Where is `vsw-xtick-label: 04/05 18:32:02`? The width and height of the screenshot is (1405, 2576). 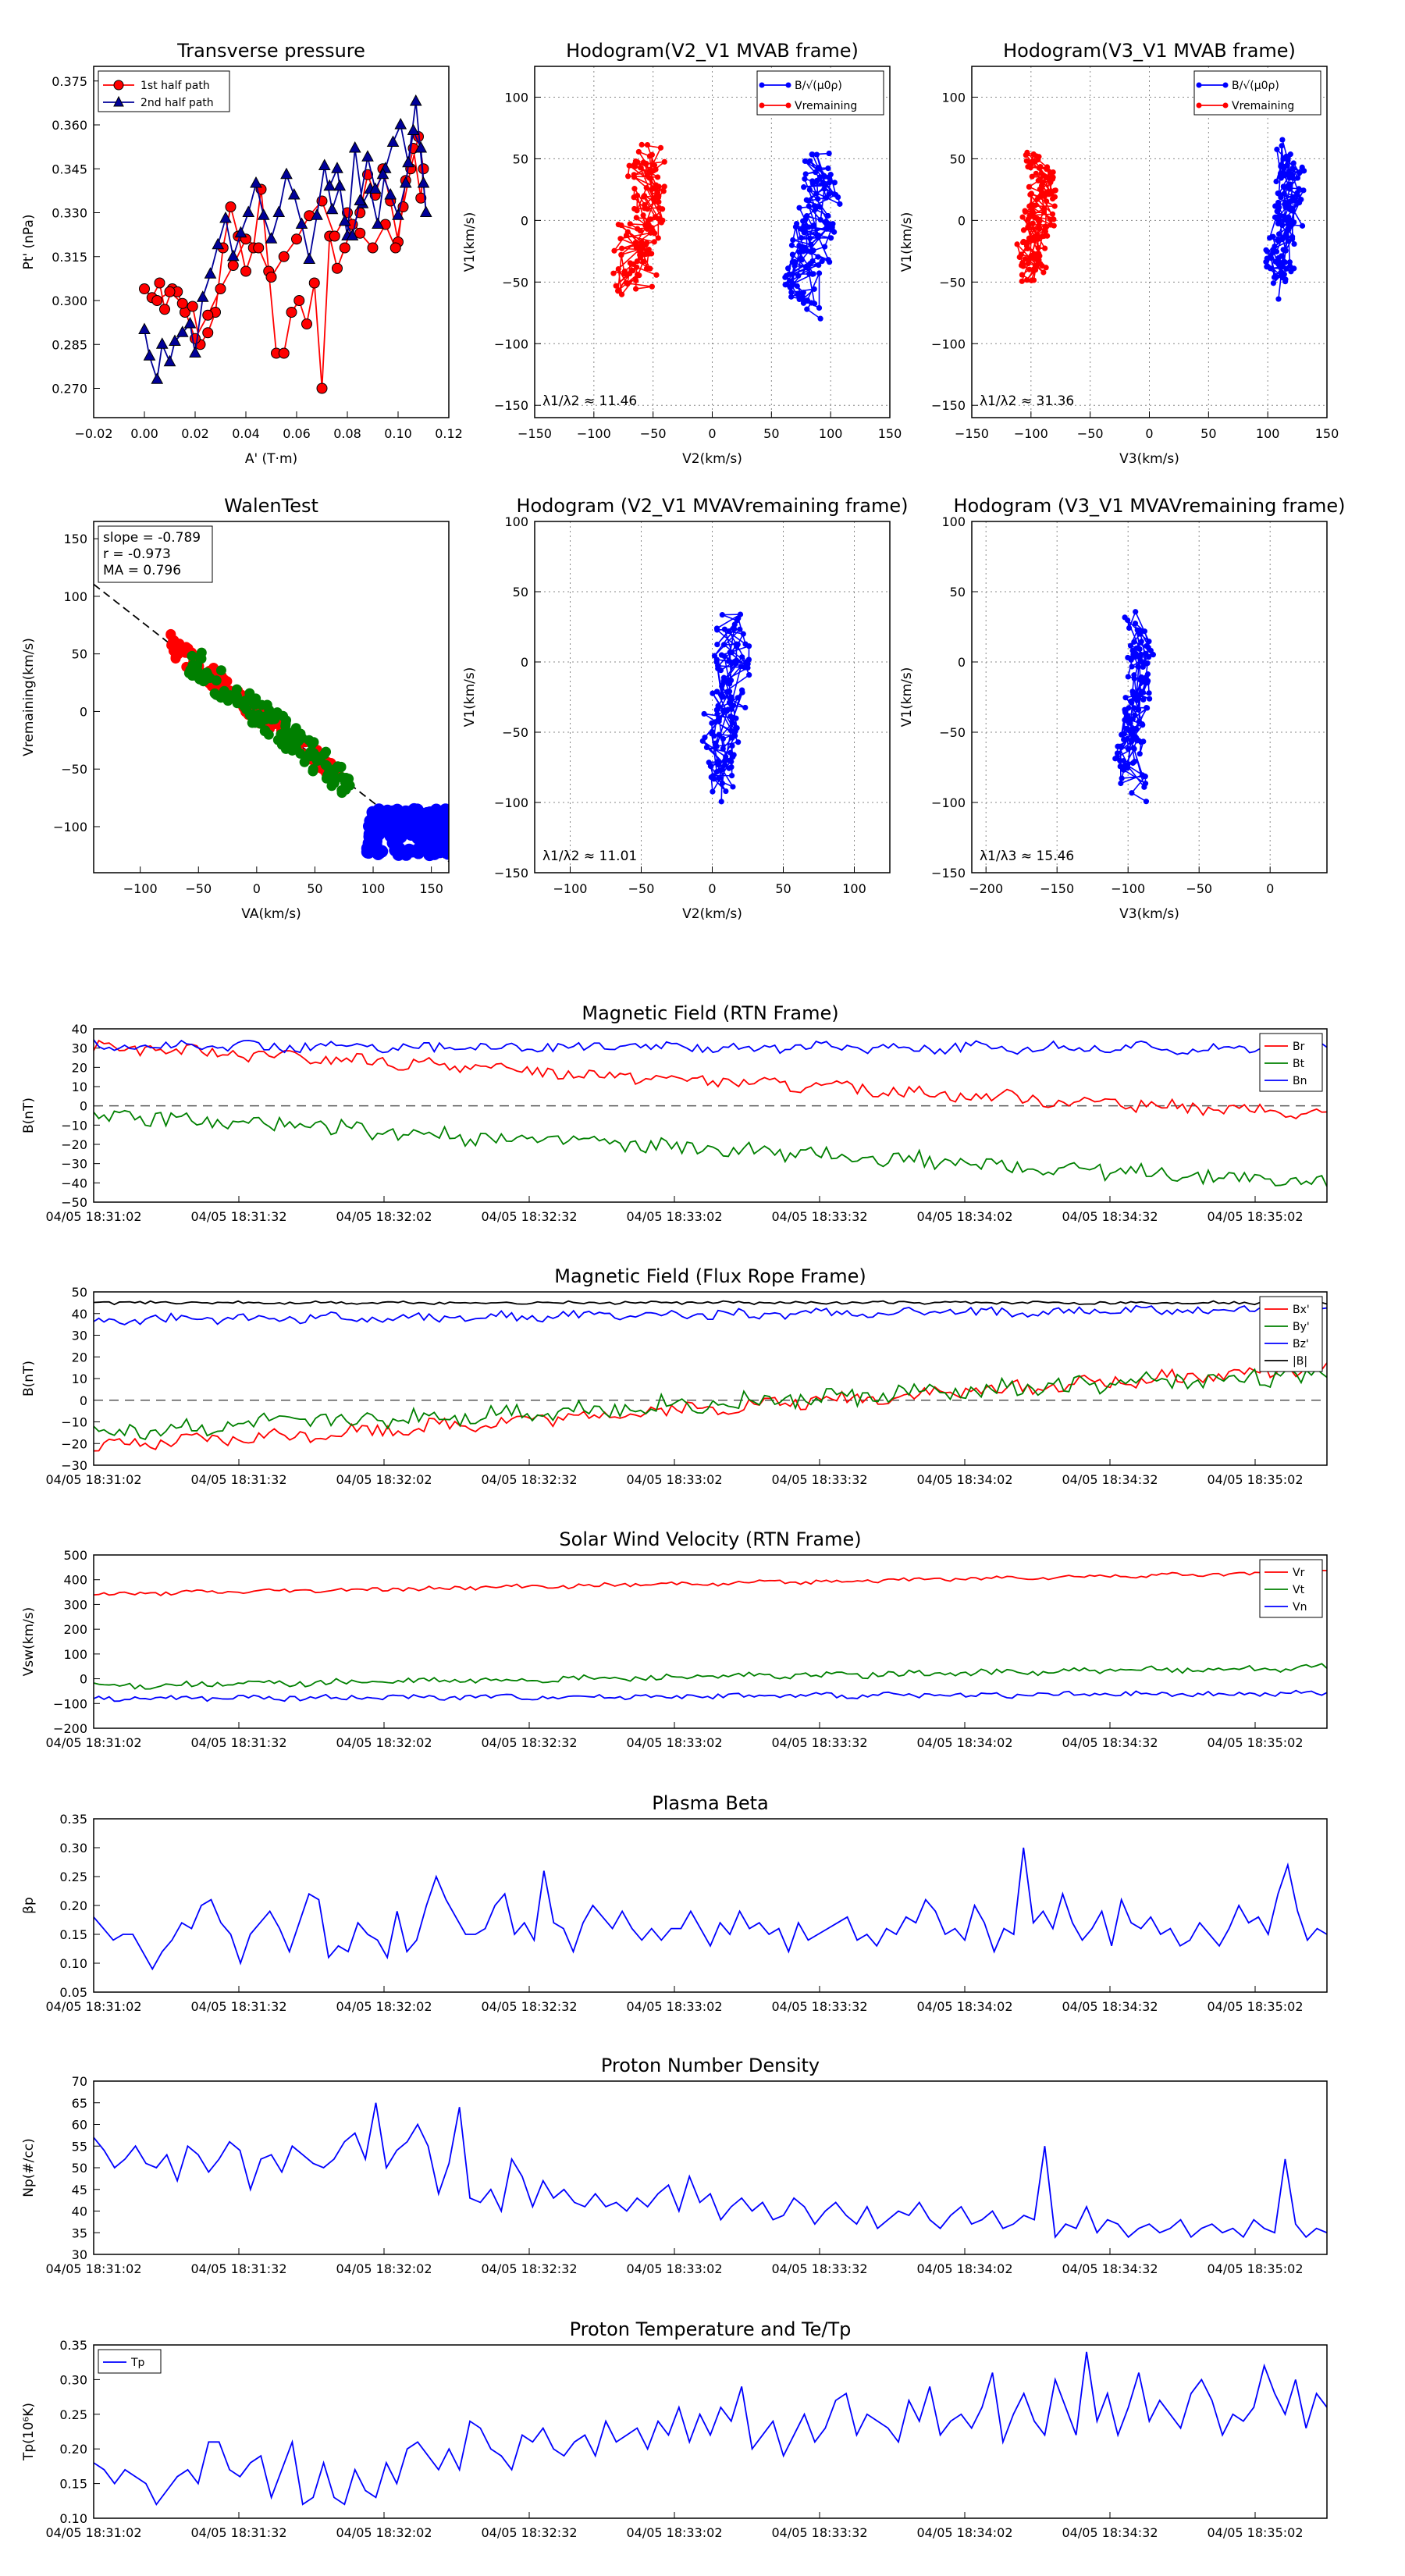
vsw-xtick-label: 04/05 18:32:02 is located at coordinates (384, 1742).